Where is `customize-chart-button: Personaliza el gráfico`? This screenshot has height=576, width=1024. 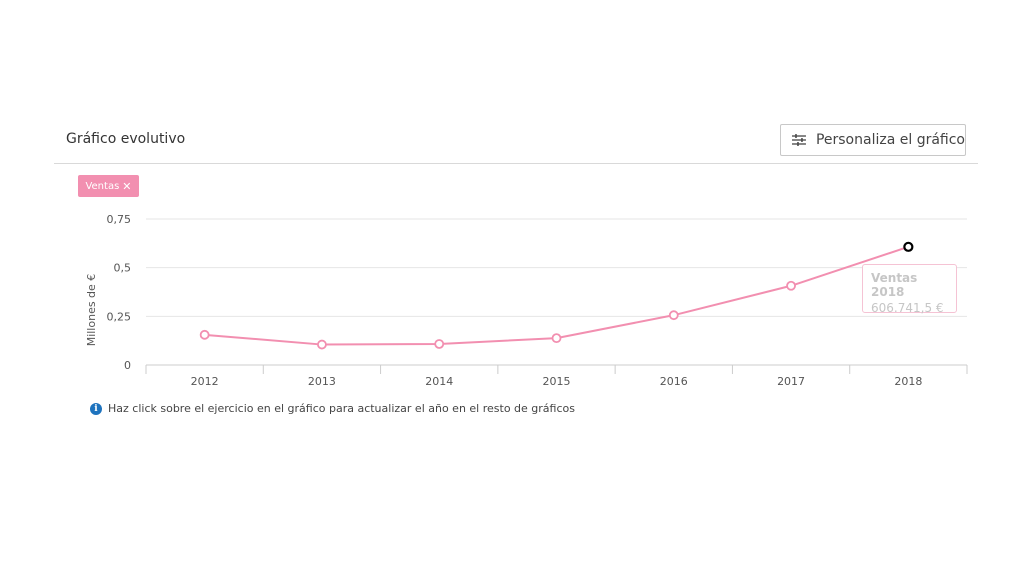 customize-chart-button: Personaliza el gráfico is located at coordinates (873, 140).